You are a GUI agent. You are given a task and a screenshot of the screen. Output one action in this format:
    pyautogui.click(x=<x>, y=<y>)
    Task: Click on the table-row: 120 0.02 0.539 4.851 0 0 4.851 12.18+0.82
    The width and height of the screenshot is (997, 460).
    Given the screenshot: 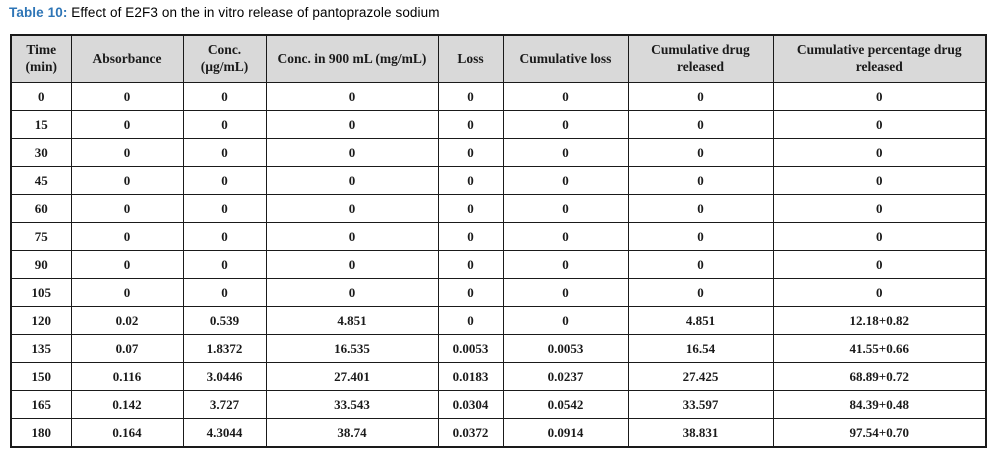 What is the action you would take?
    pyautogui.click(x=498, y=320)
    